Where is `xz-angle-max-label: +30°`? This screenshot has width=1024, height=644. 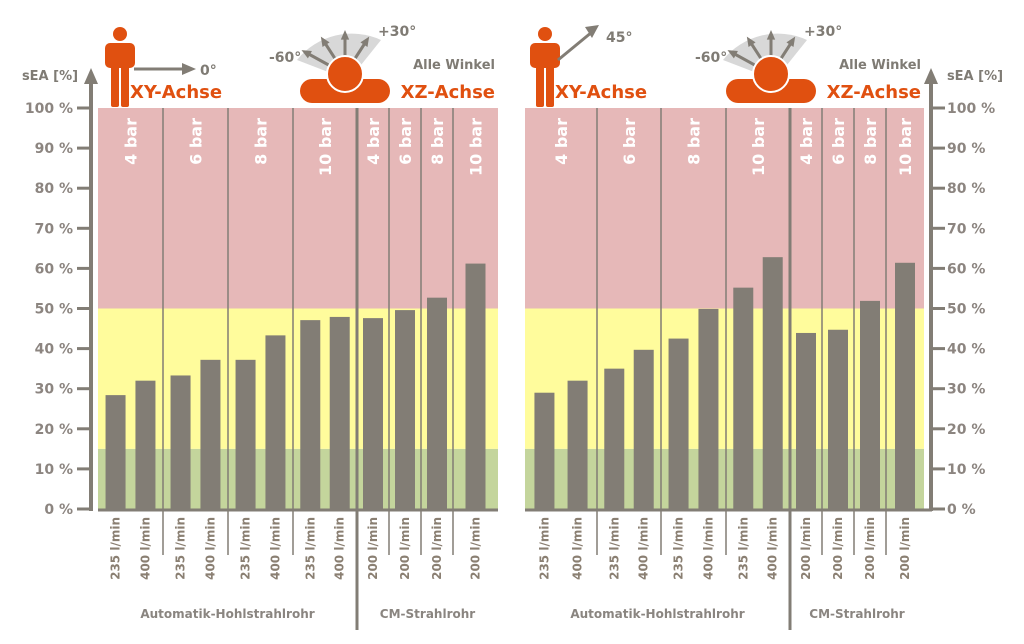
xz-angle-max-label: +30° is located at coordinates (397, 32).